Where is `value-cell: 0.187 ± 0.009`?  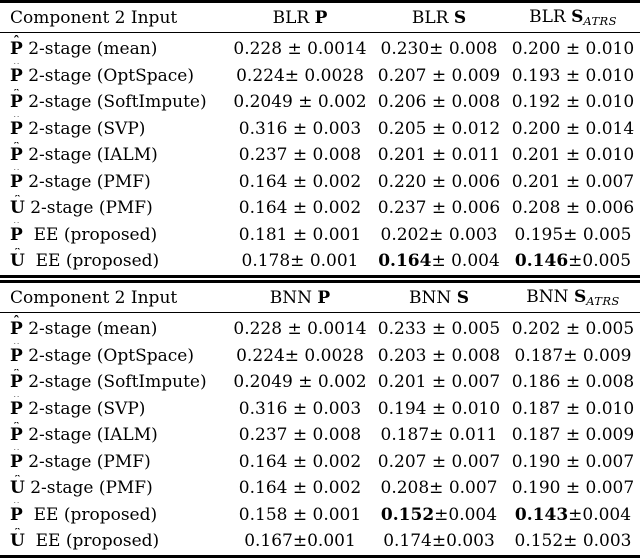
value-cell: 0.187 ± 0.009 is located at coordinates (573, 435).